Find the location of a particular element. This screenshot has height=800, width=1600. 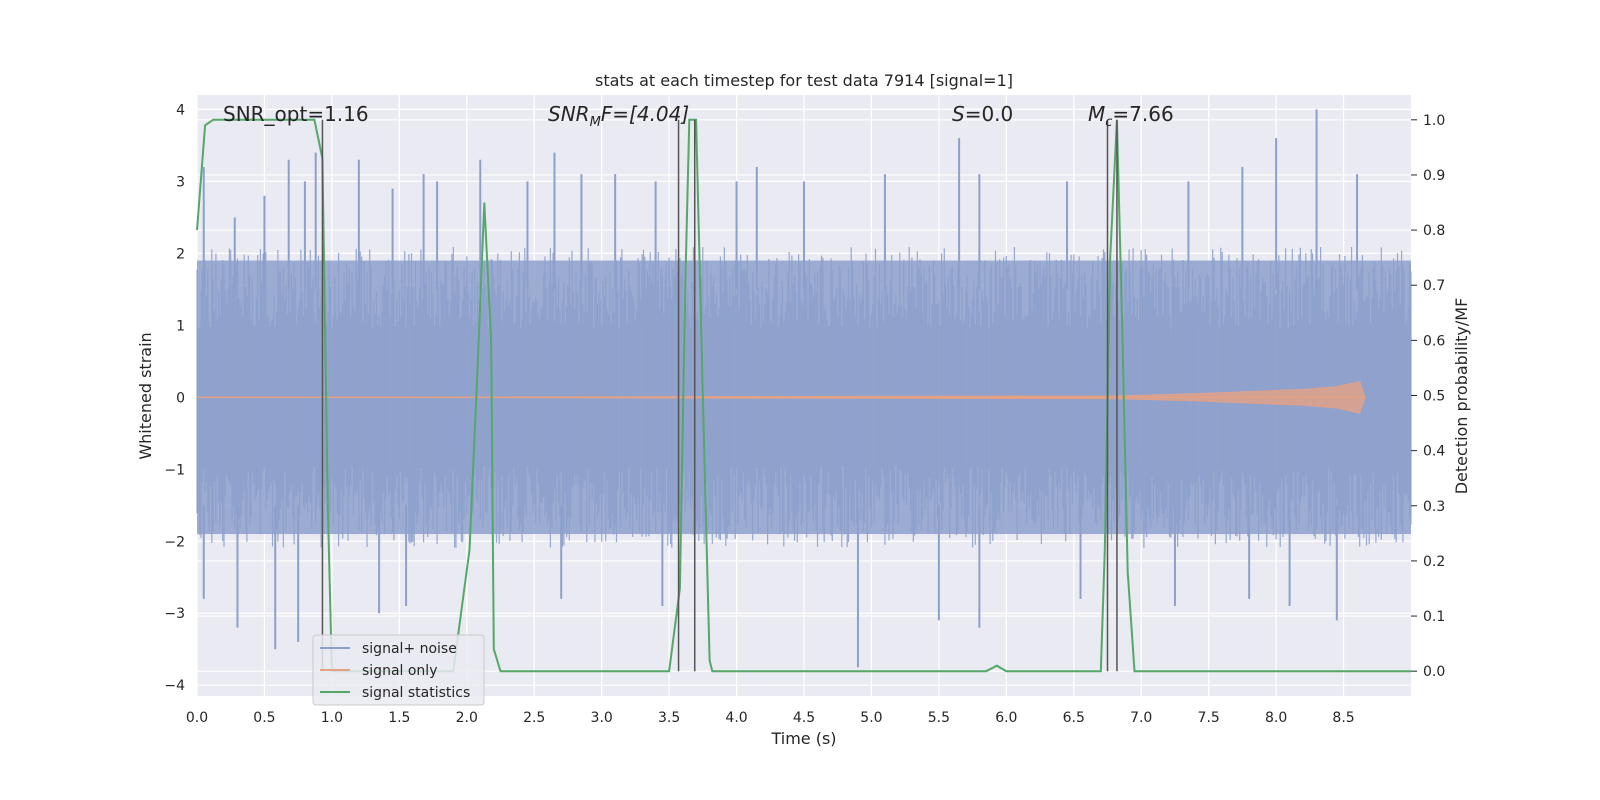

y-right-tick-label: 1.0 is located at coordinates (1434, 121).